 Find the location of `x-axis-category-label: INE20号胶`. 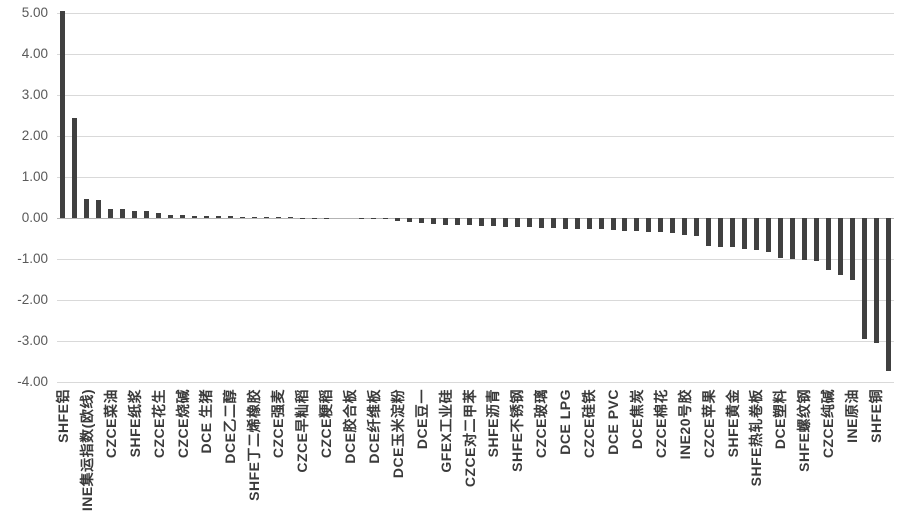

x-axis-category-label: INE20号胶 is located at coordinates (684, 424).